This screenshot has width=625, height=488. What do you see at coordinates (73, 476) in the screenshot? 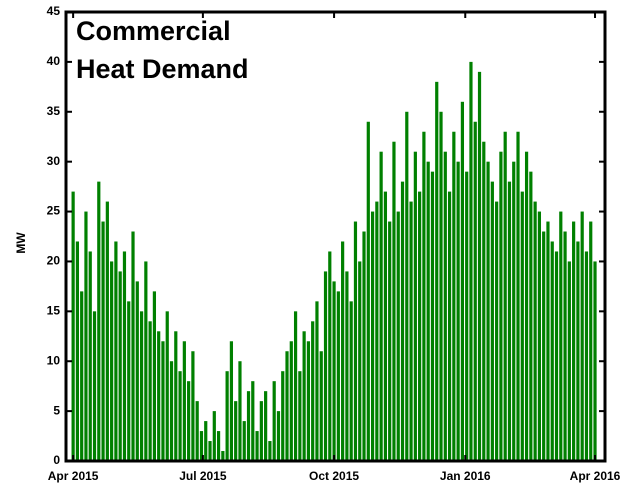
I see `x-tick-label: Apr 2015` at bounding box center [73, 476].